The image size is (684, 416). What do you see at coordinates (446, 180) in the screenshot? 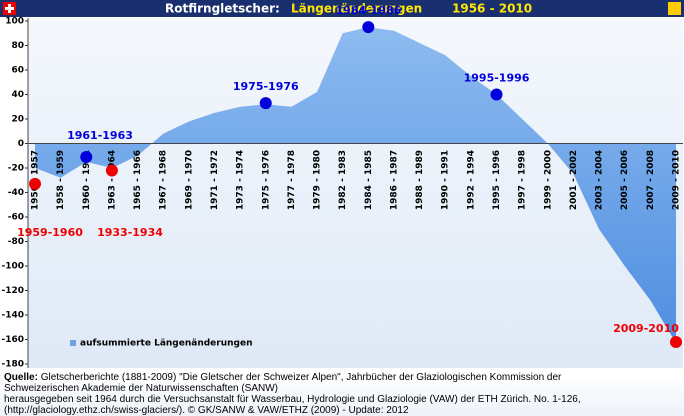
I see `x-tick-label: 1990 - 1991` at bounding box center [446, 180].